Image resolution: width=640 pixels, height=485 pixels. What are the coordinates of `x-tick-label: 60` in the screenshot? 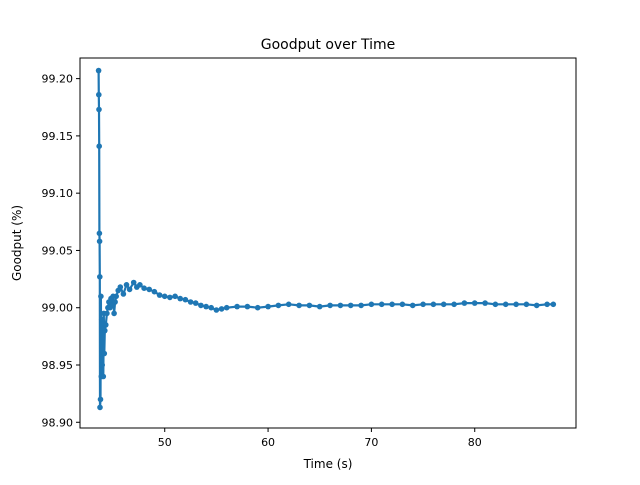 It's located at (268, 442).